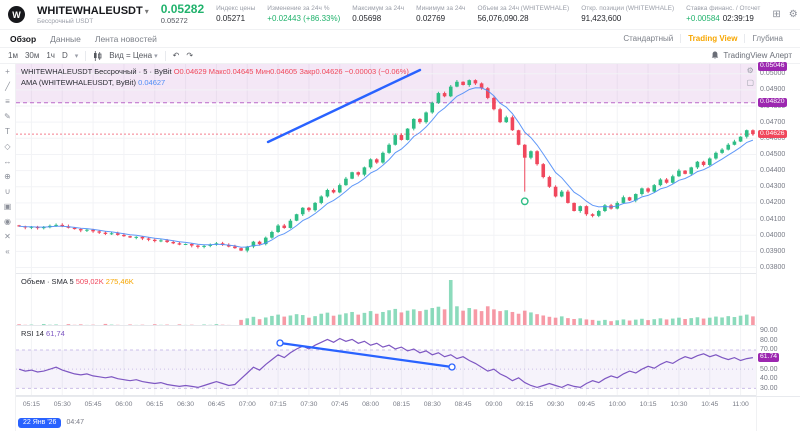  What do you see at coordinates (715, 55) in the screenshot?
I see `bell-icon` at bounding box center [715, 55].